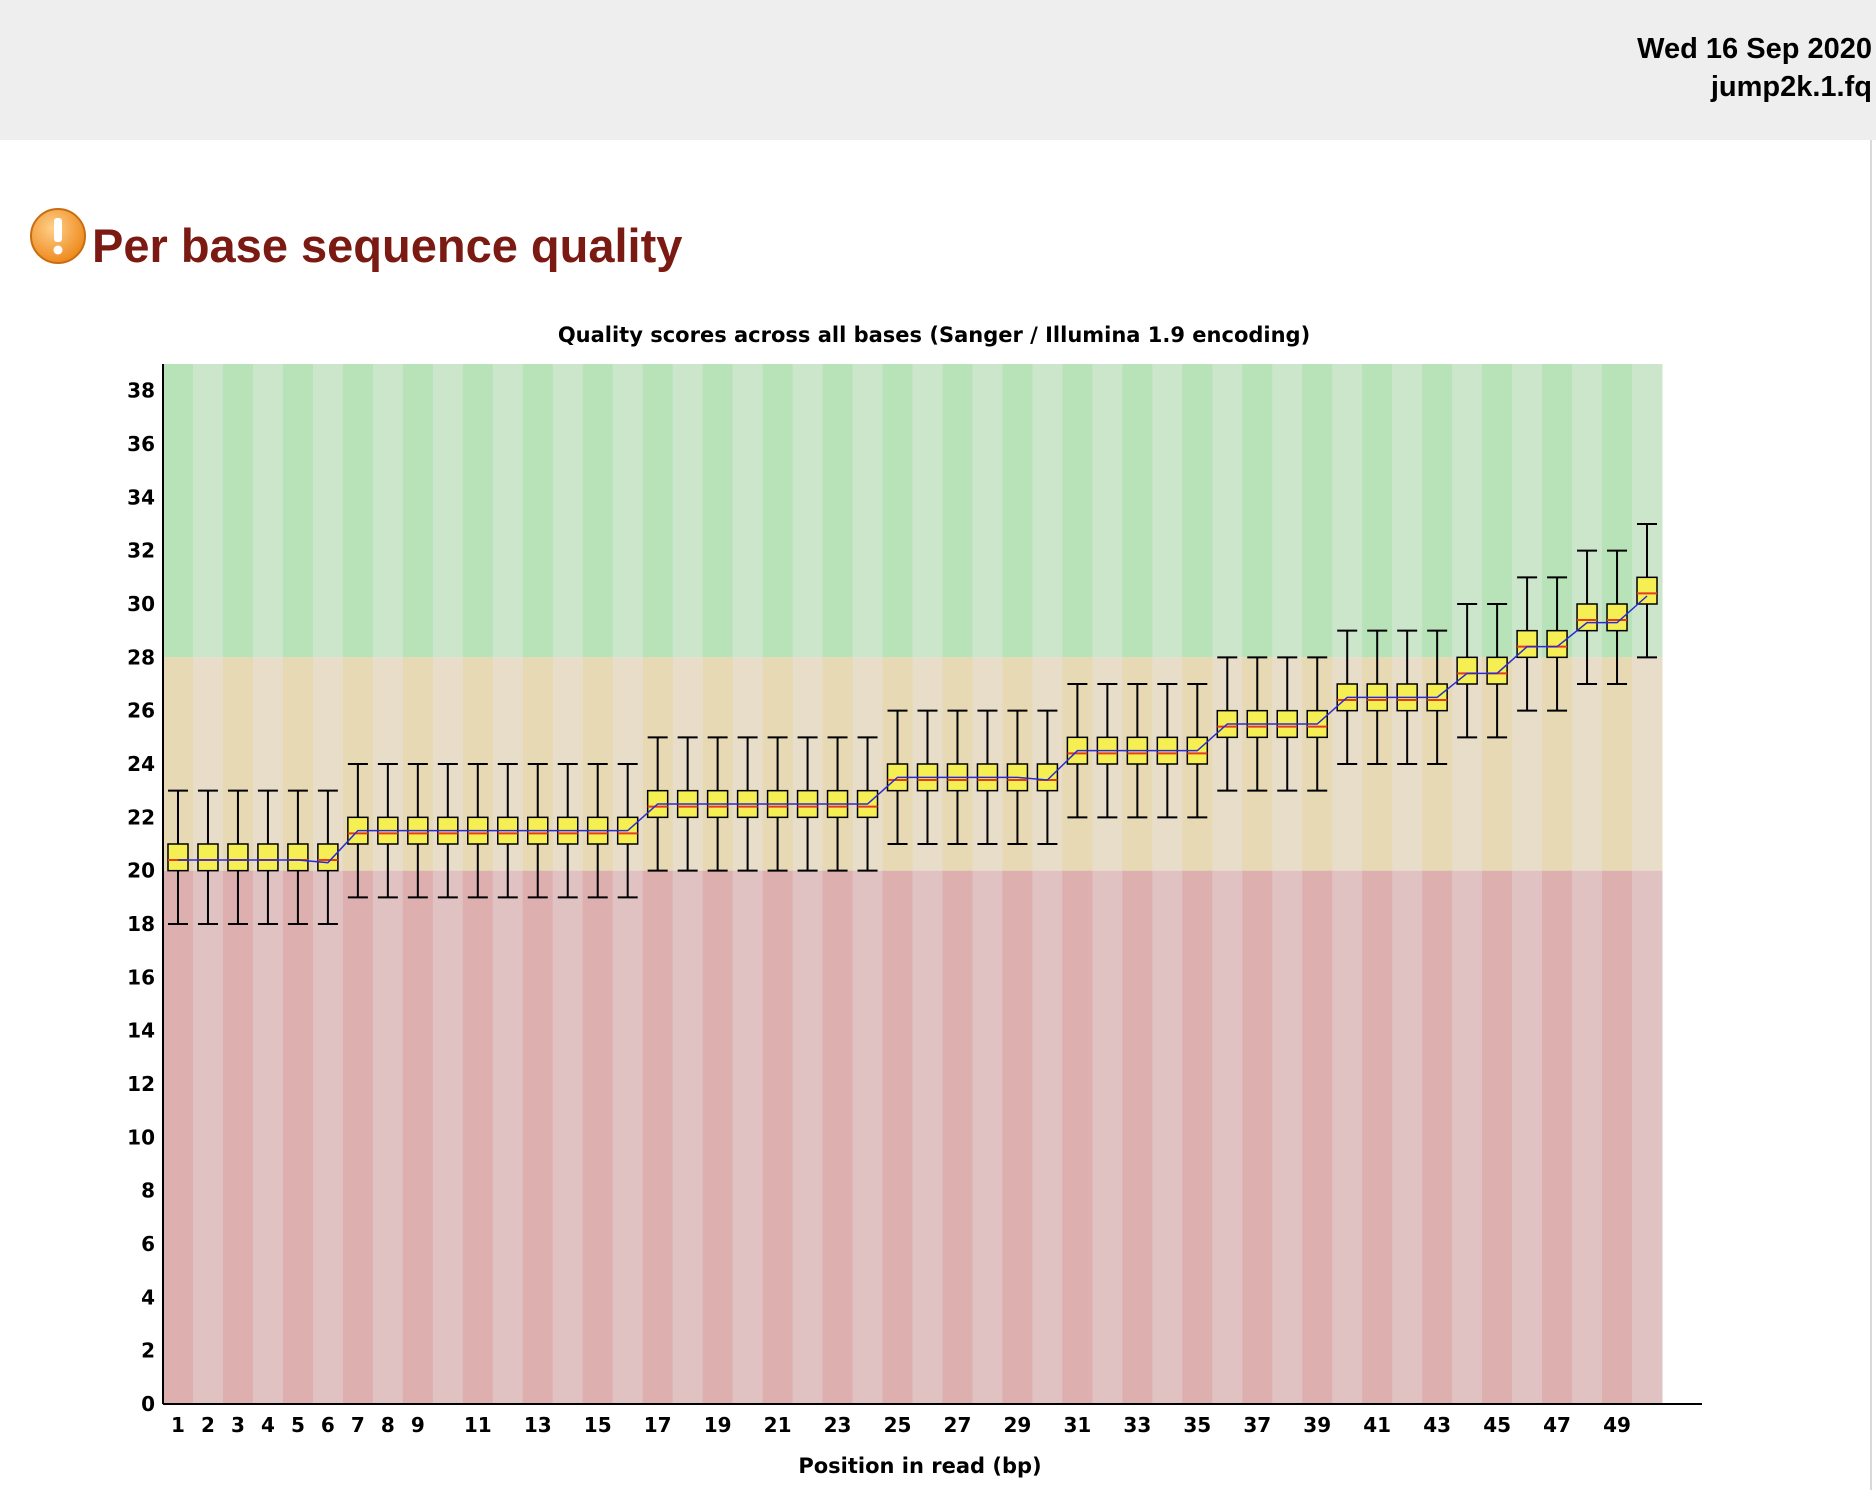 Image resolution: width=1876 pixels, height=1490 pixels. What do you see at coordinates (58, 236) in the screenshot?
I see `warning-icon` at bounding box center [58, 236].